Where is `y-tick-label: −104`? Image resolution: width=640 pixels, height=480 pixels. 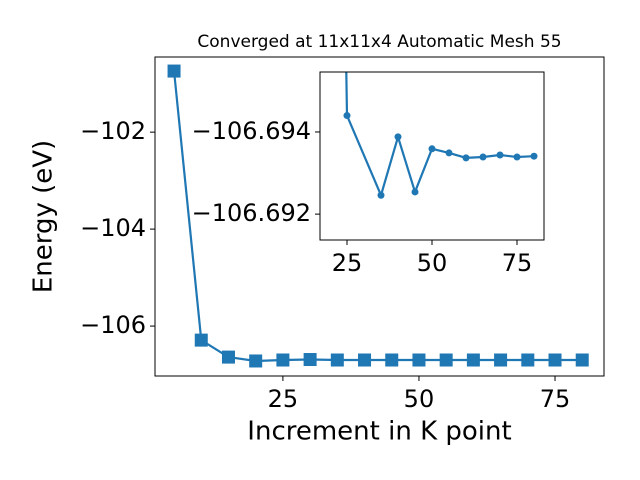
y-tick-label: −104 is located at coordinates (113, 228).